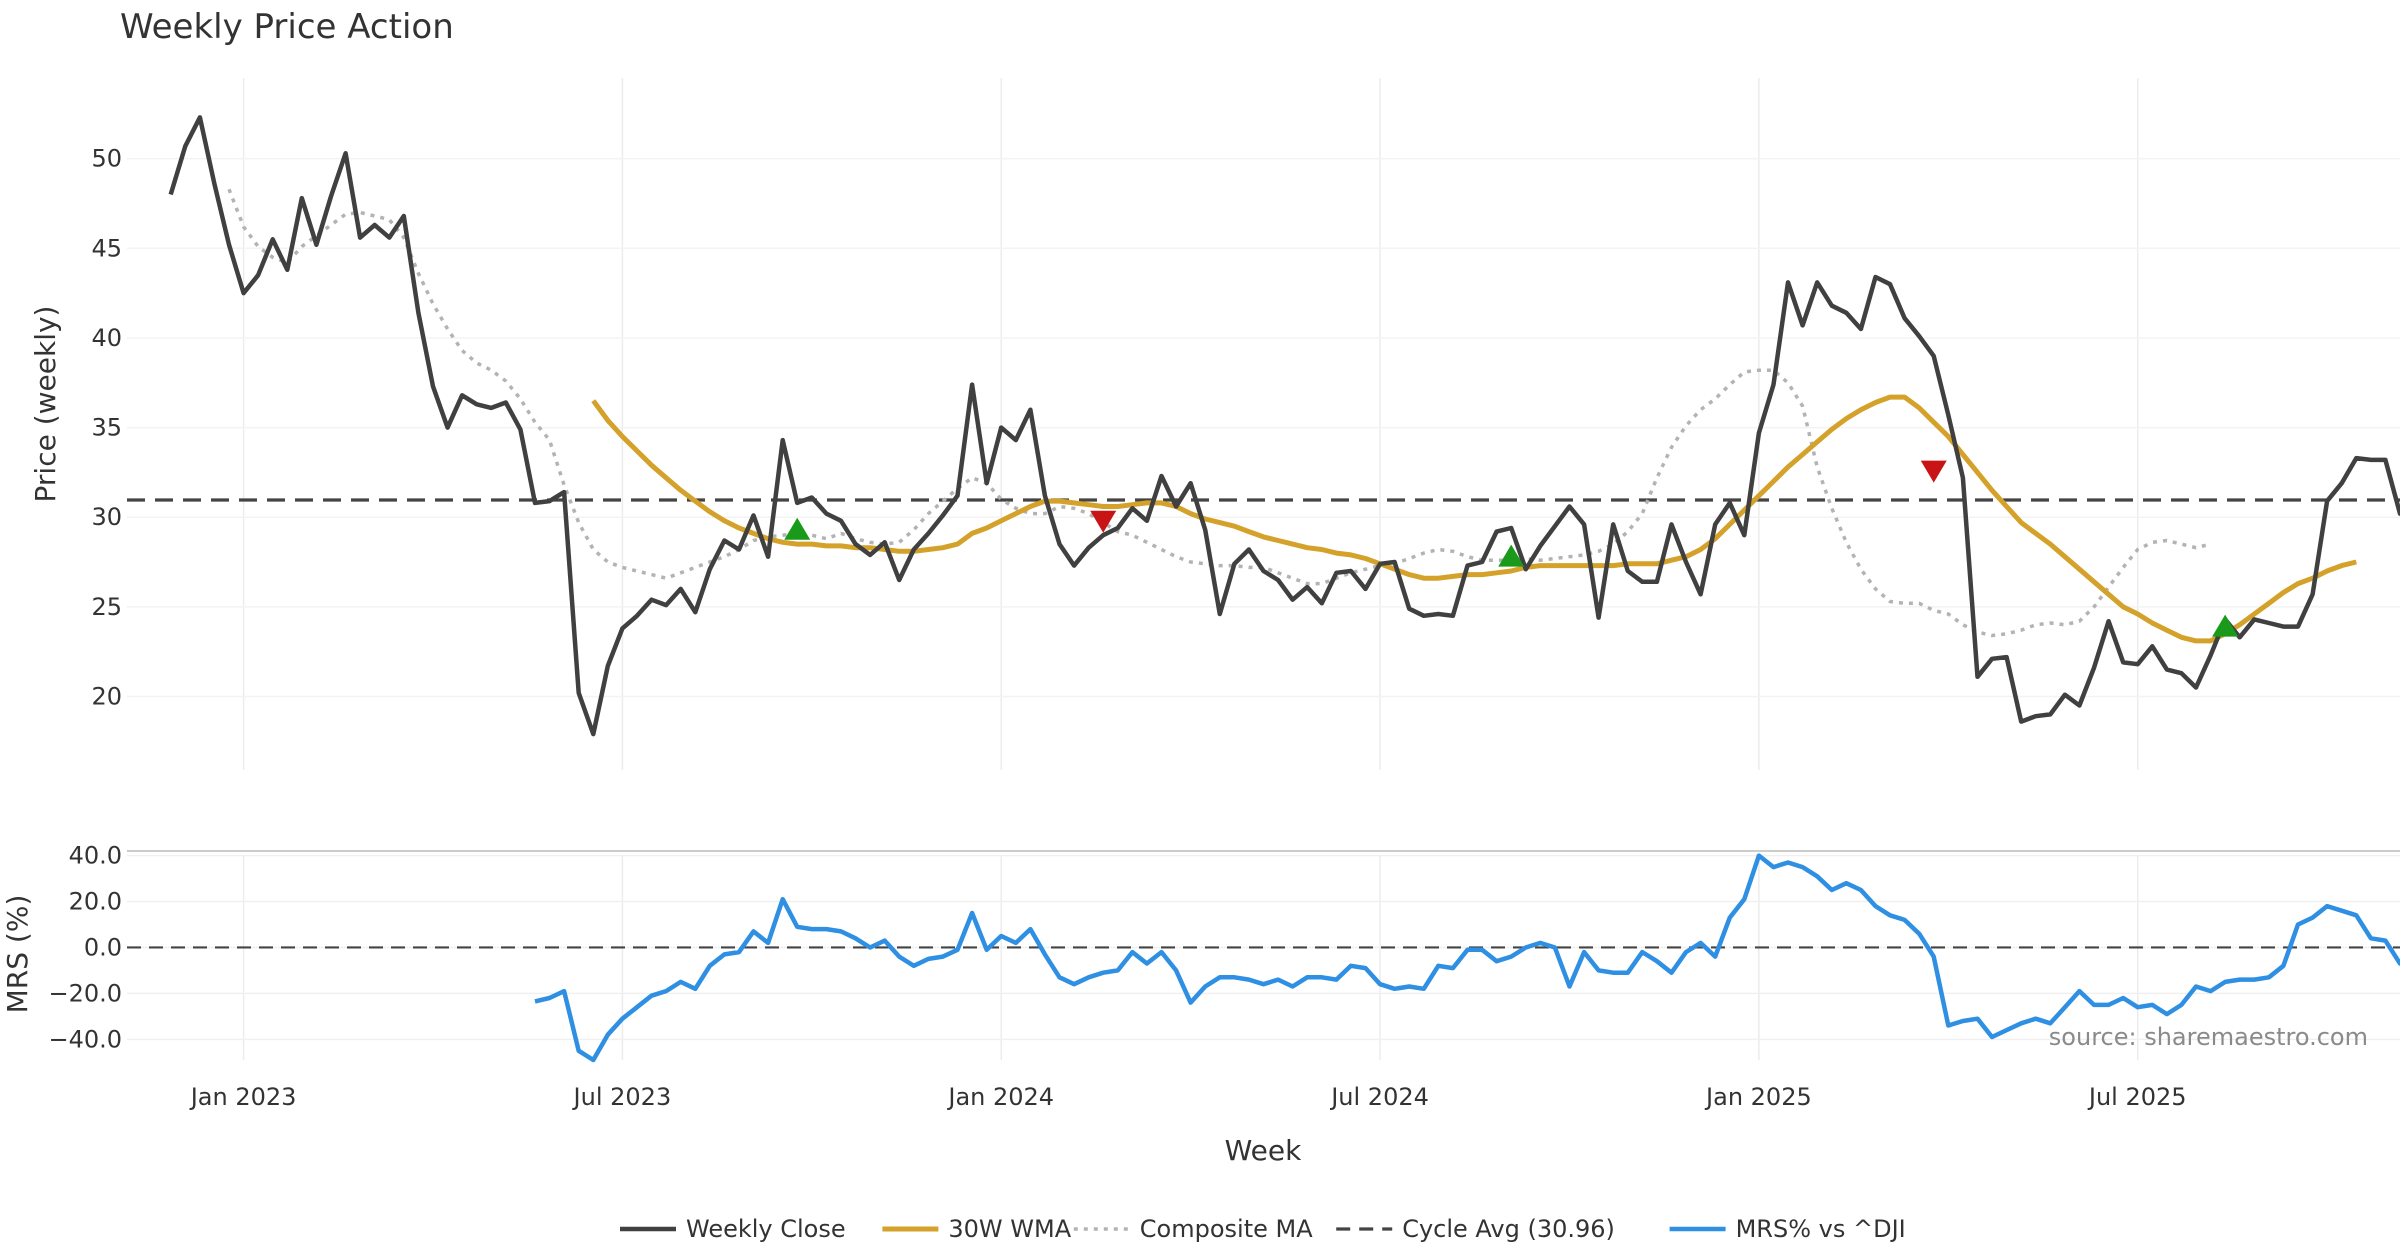  What do you see at coordinates (1508, 1229) in the screenshot?
I see `legend-label-cycle-avg-30-96: Cycle Avg (30.96)` at bounding box center [1508, 1229].